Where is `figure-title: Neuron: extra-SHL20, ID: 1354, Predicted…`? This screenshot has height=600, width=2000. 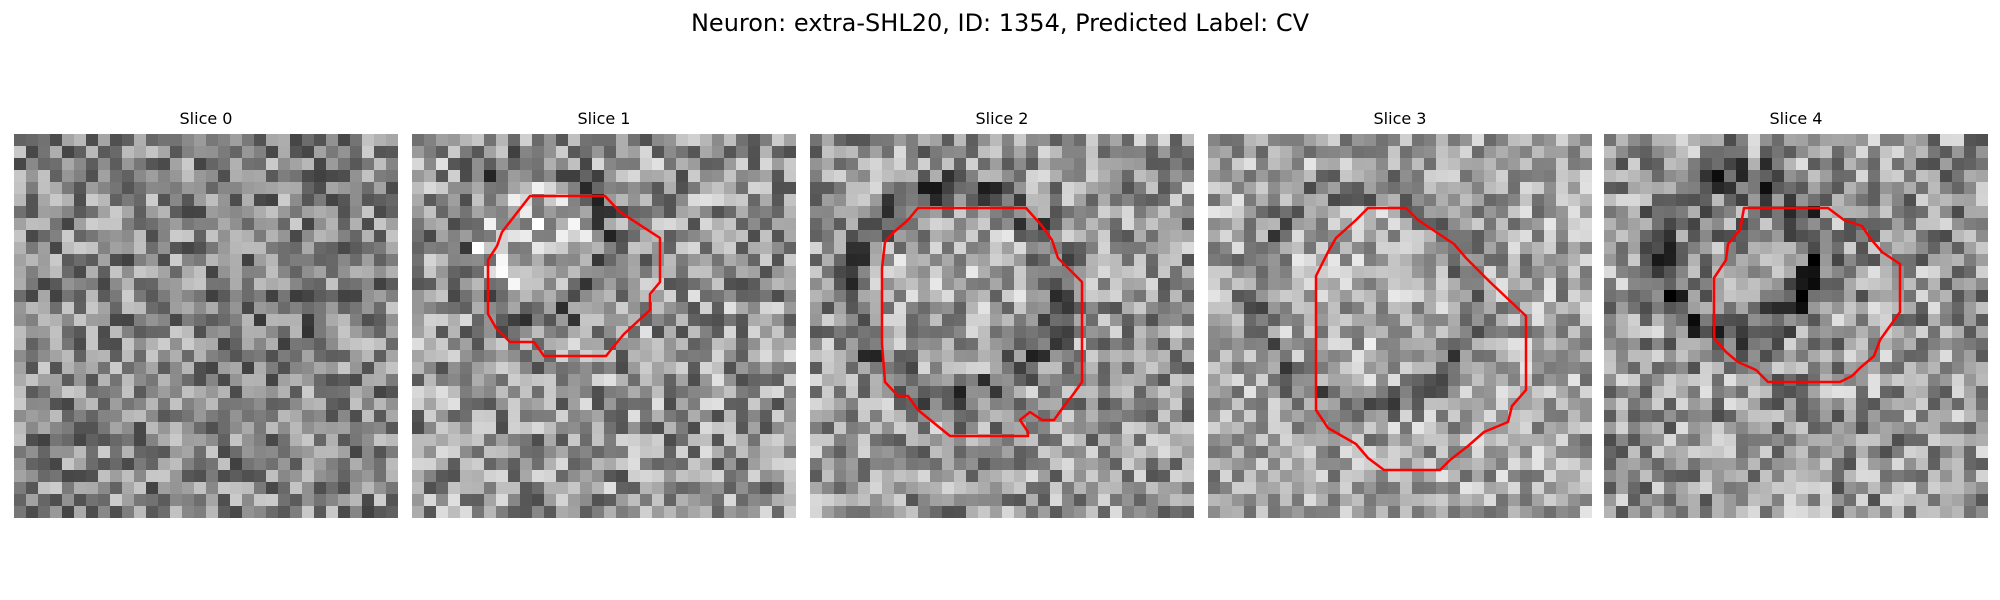 figure-title: Neuron: extra-SHL20, ID: 1354, Predicted… is located at coordinates (1000, 23).